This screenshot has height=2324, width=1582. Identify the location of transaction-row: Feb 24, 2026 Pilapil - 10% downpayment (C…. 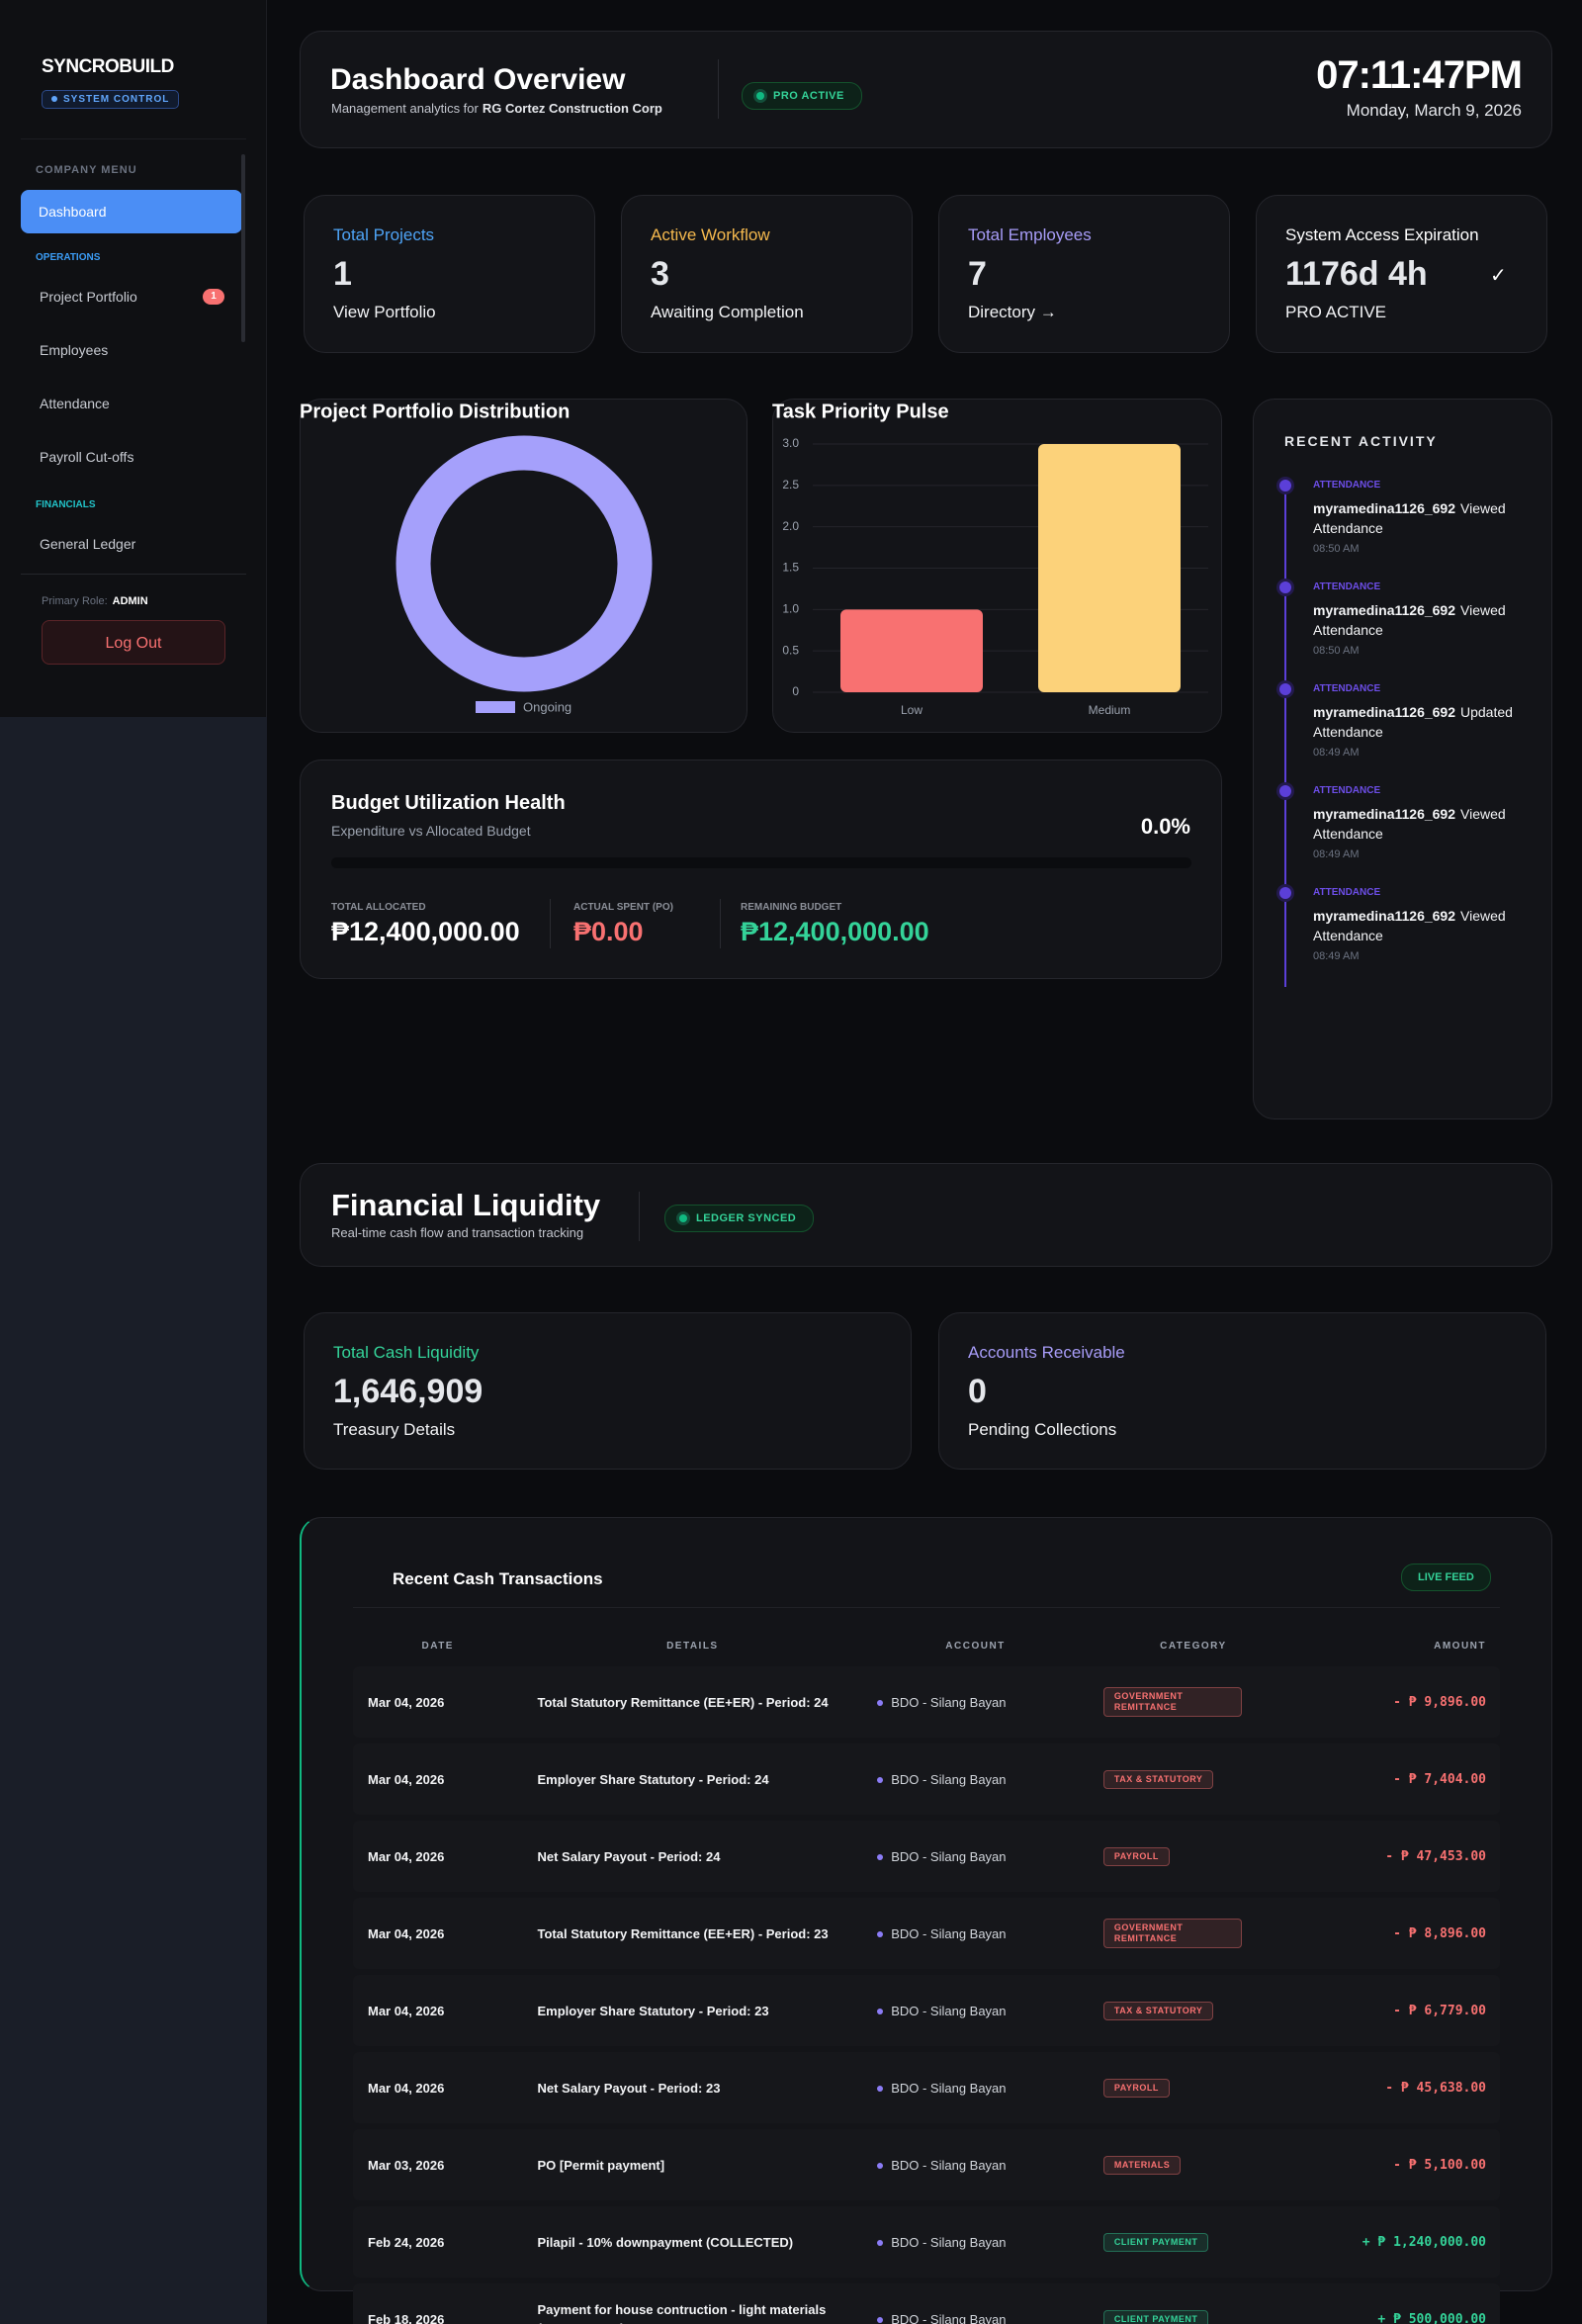
(926, 2242).